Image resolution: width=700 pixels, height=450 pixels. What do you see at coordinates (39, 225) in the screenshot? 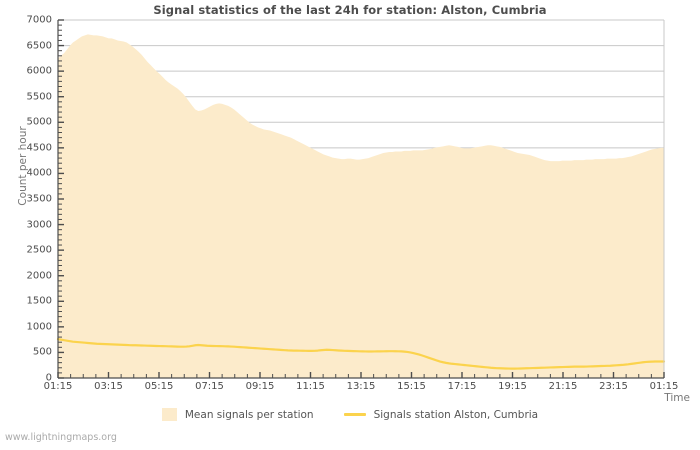
I see `y-tick-label: 3000` at bounding box center [39, 225].